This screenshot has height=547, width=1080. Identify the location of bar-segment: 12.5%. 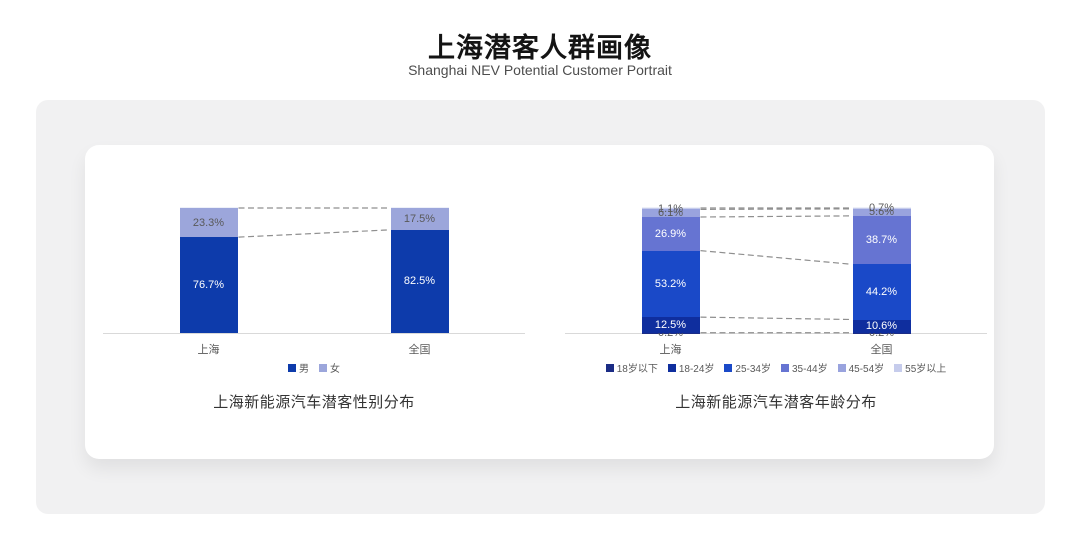
(670, 325).